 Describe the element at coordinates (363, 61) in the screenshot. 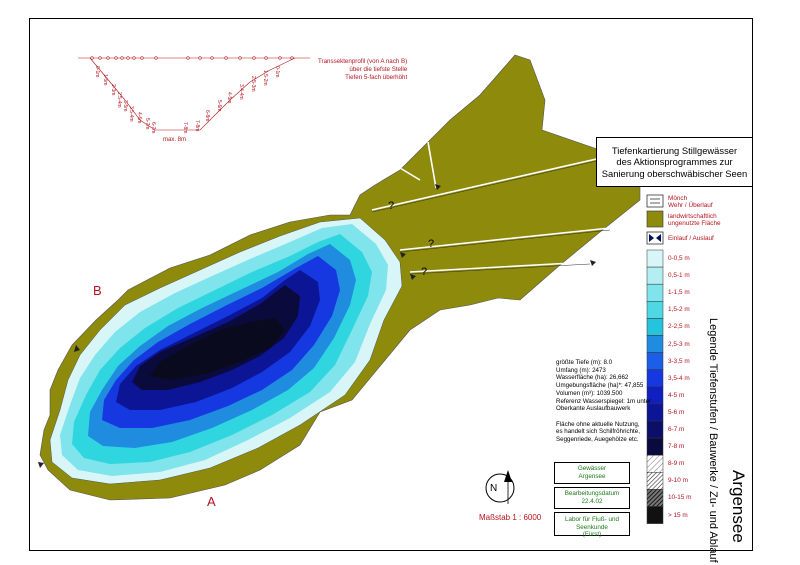

I see `profile-caption-line: Transsektenprofil (von A nach B)` at that location.